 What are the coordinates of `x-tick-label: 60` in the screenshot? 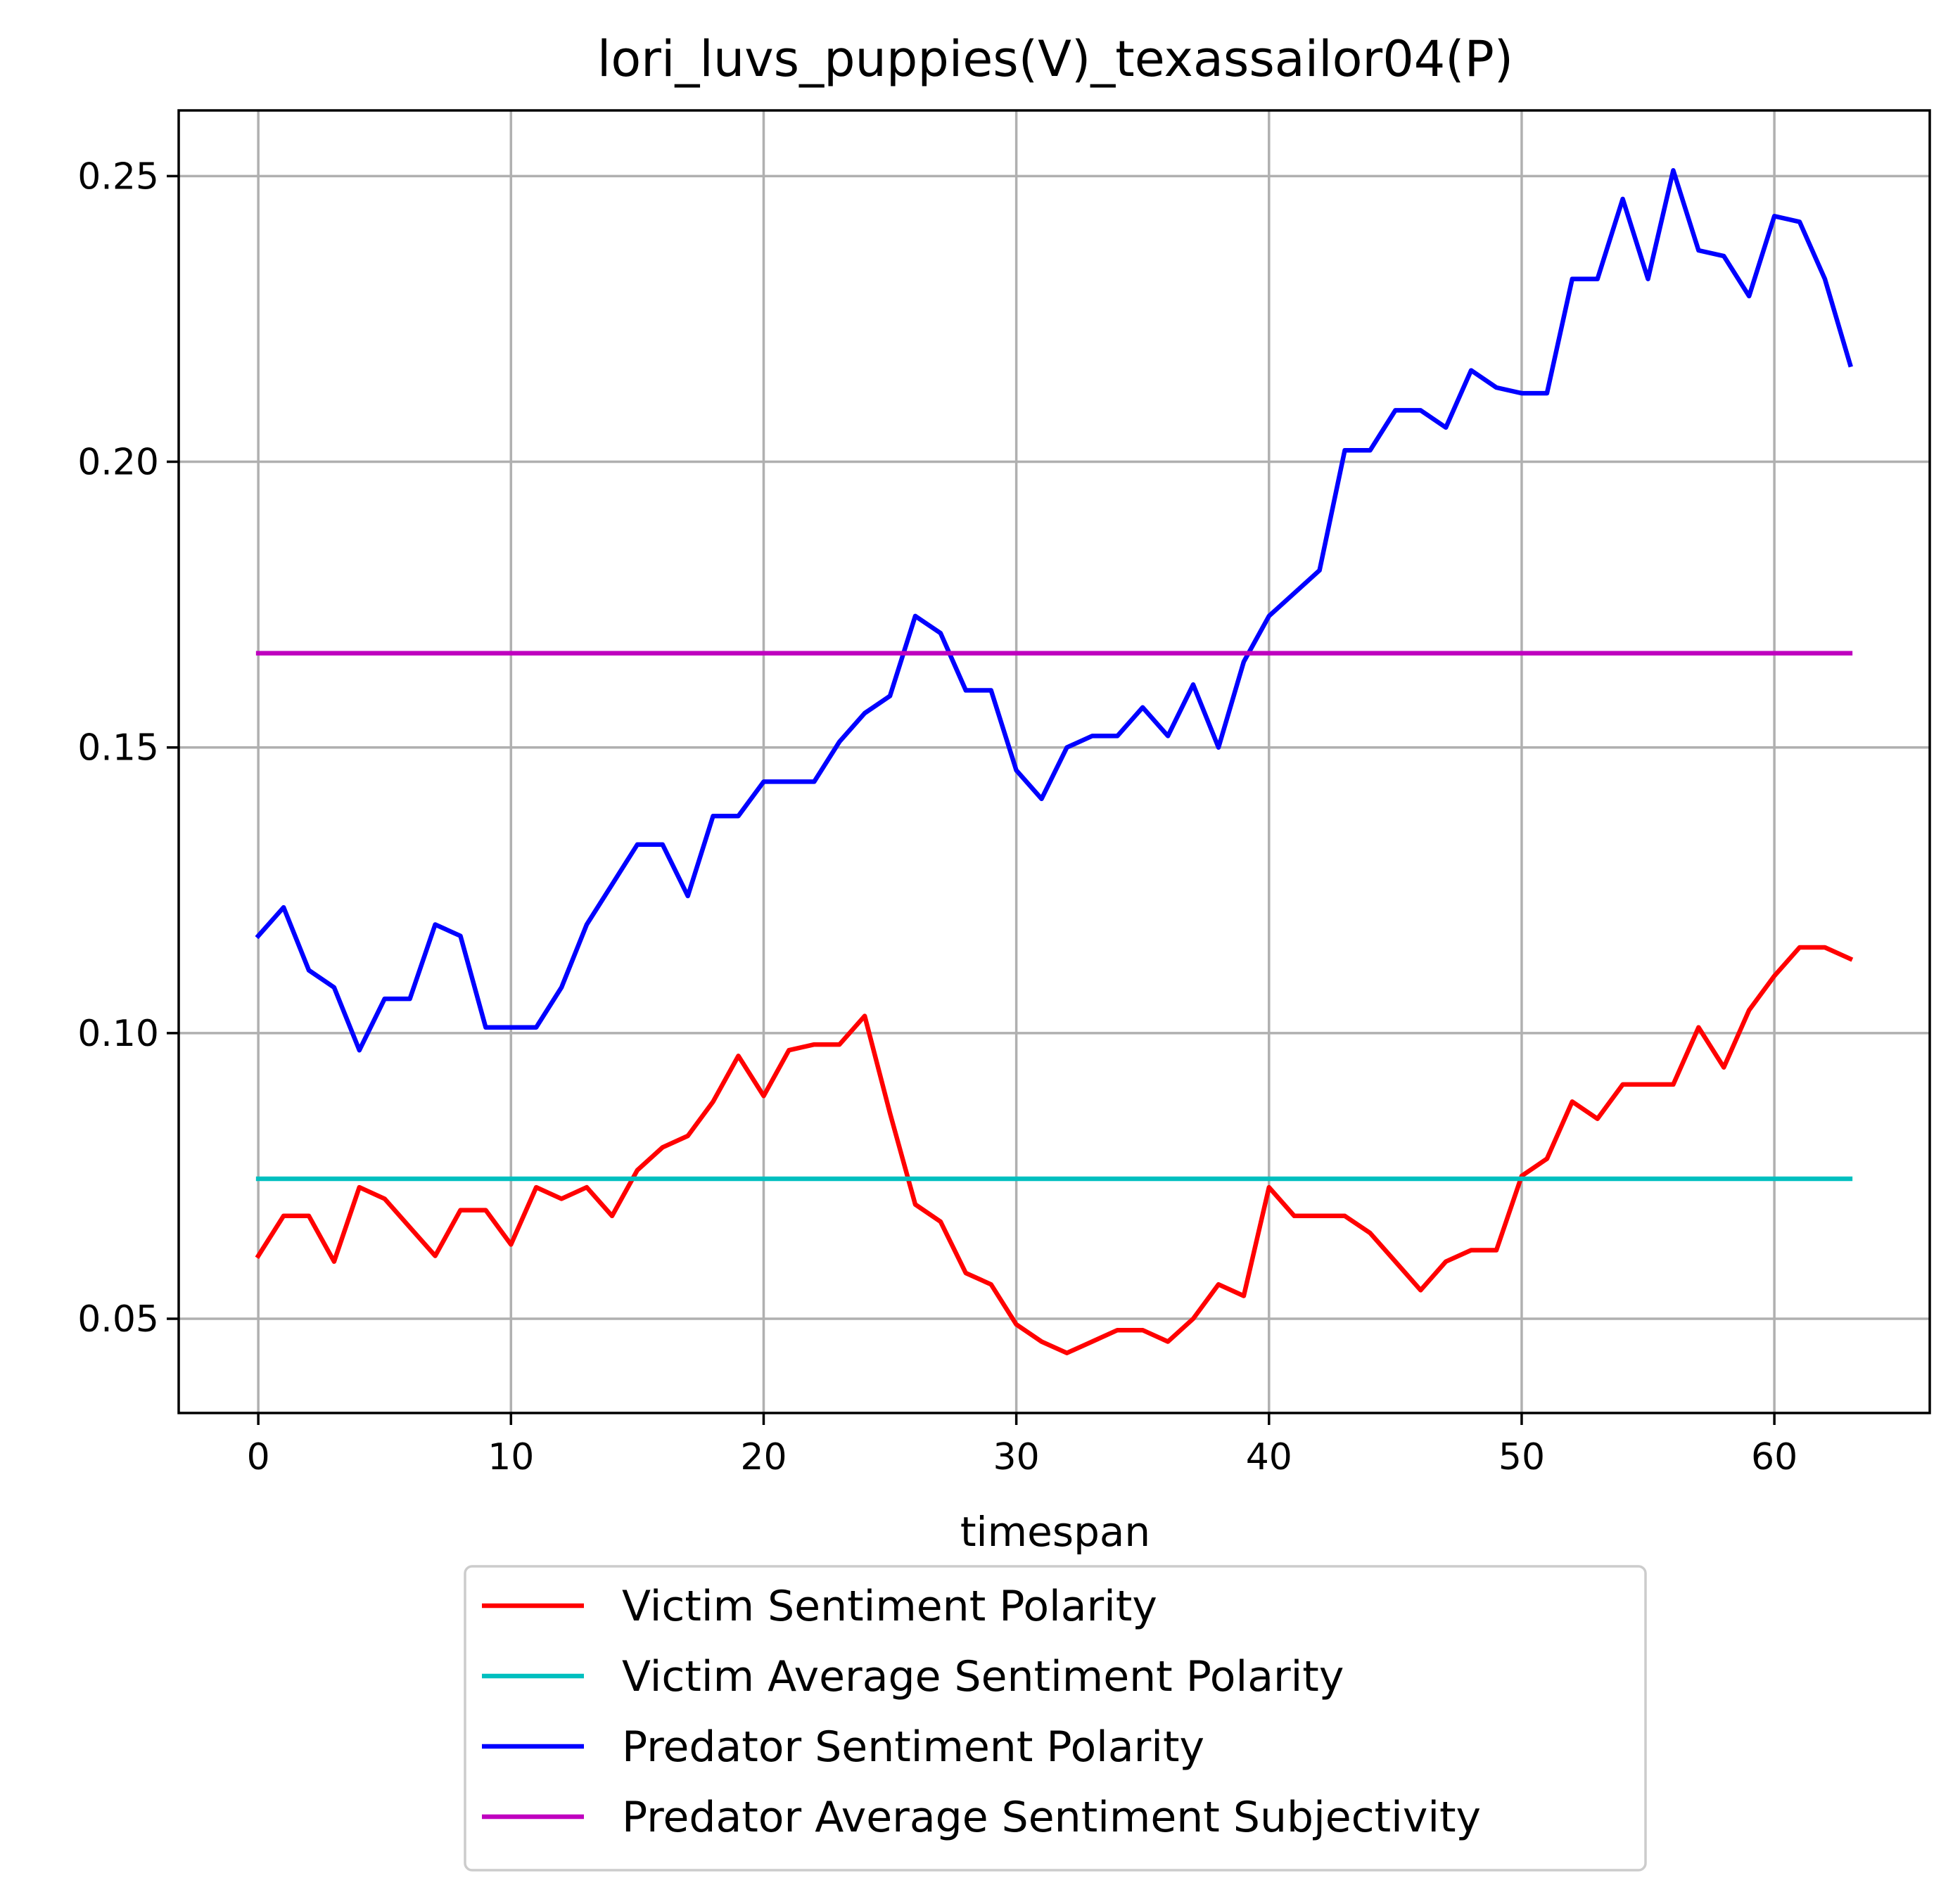 It's located at (1774, 1457).